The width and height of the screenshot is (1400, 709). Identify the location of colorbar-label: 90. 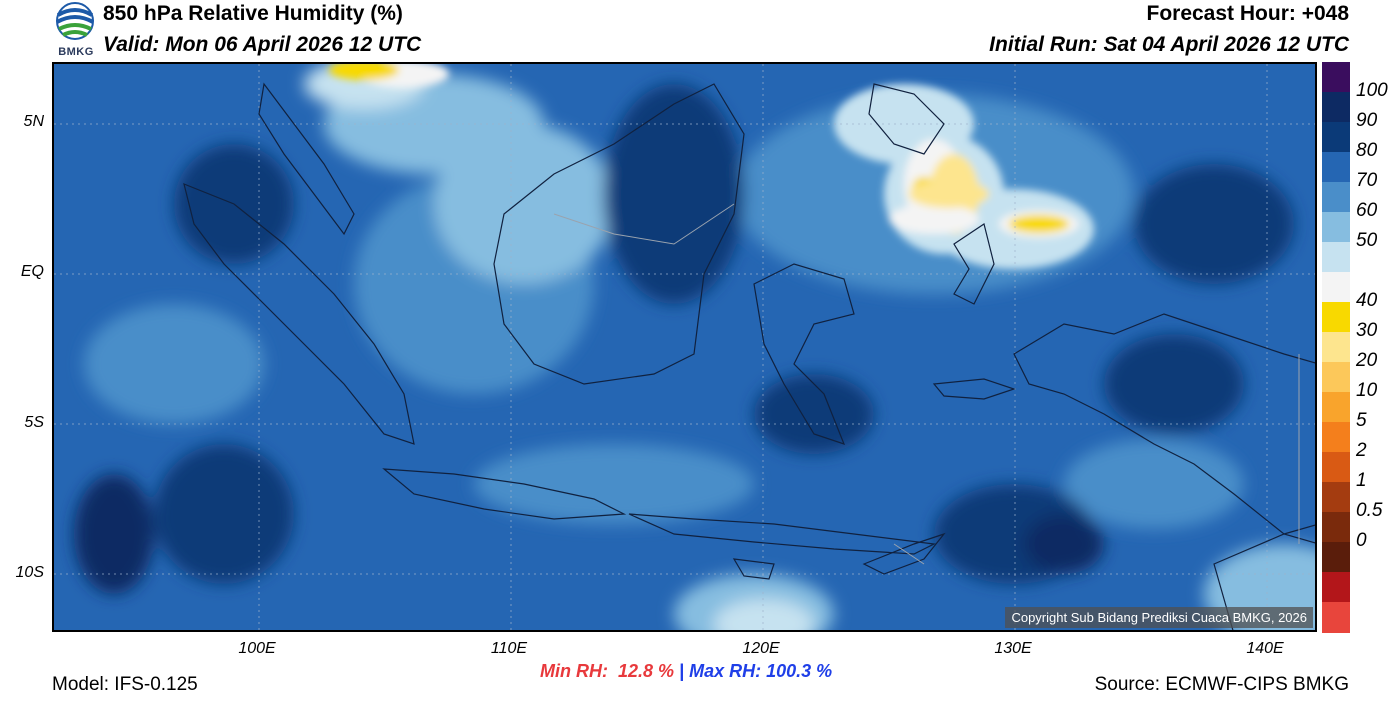
(1367, 120).